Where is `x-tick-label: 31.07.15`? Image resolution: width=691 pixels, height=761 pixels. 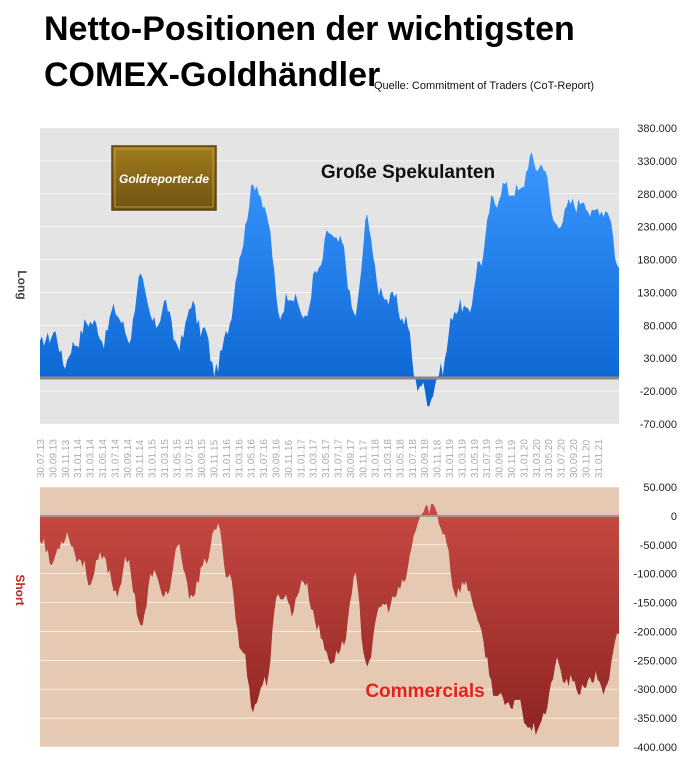
x-tick-label: 31.07.15 is located at coordinates (190, 458).